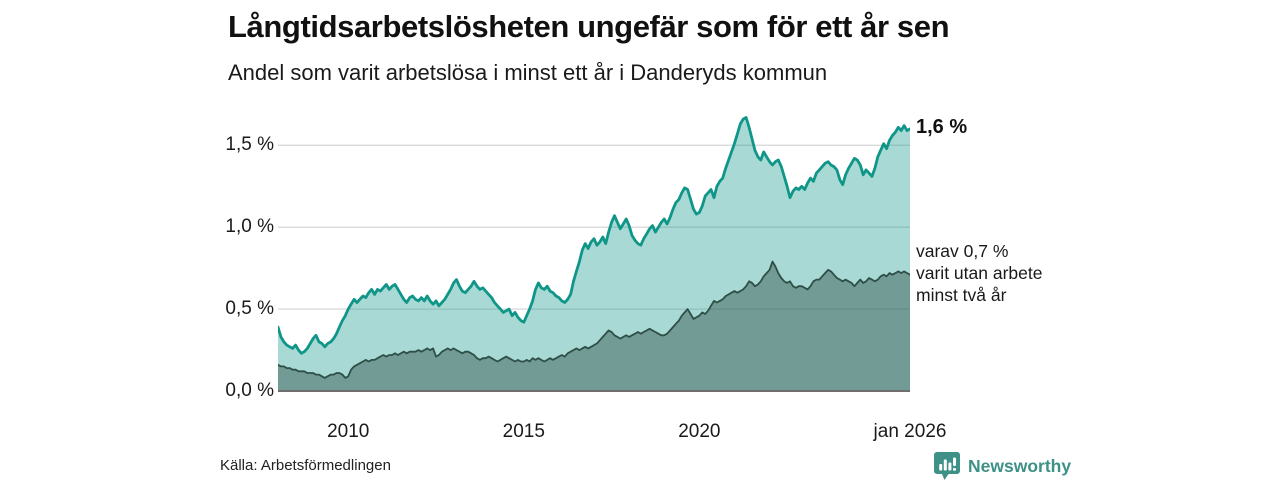 The width and height of the screenshot is (1280, 480). What do you see at coordinates (249, 145) in the screenshot?
I see `y-tick-label: 1,5 %` at bounding box center [249, 145].